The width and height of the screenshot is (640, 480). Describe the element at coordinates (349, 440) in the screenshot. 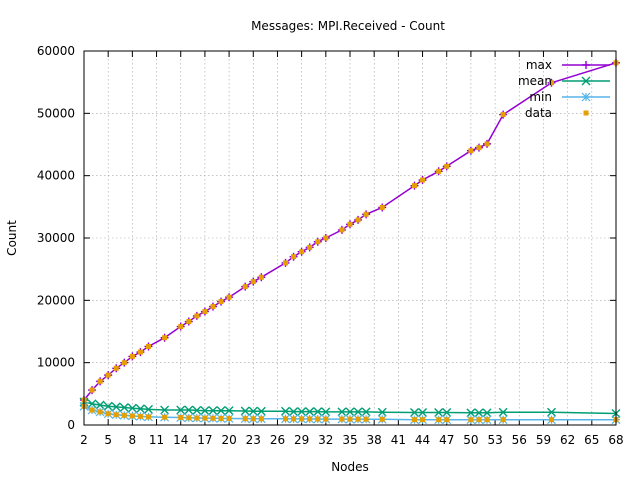

I see `x-tick-label: 35` at that location.